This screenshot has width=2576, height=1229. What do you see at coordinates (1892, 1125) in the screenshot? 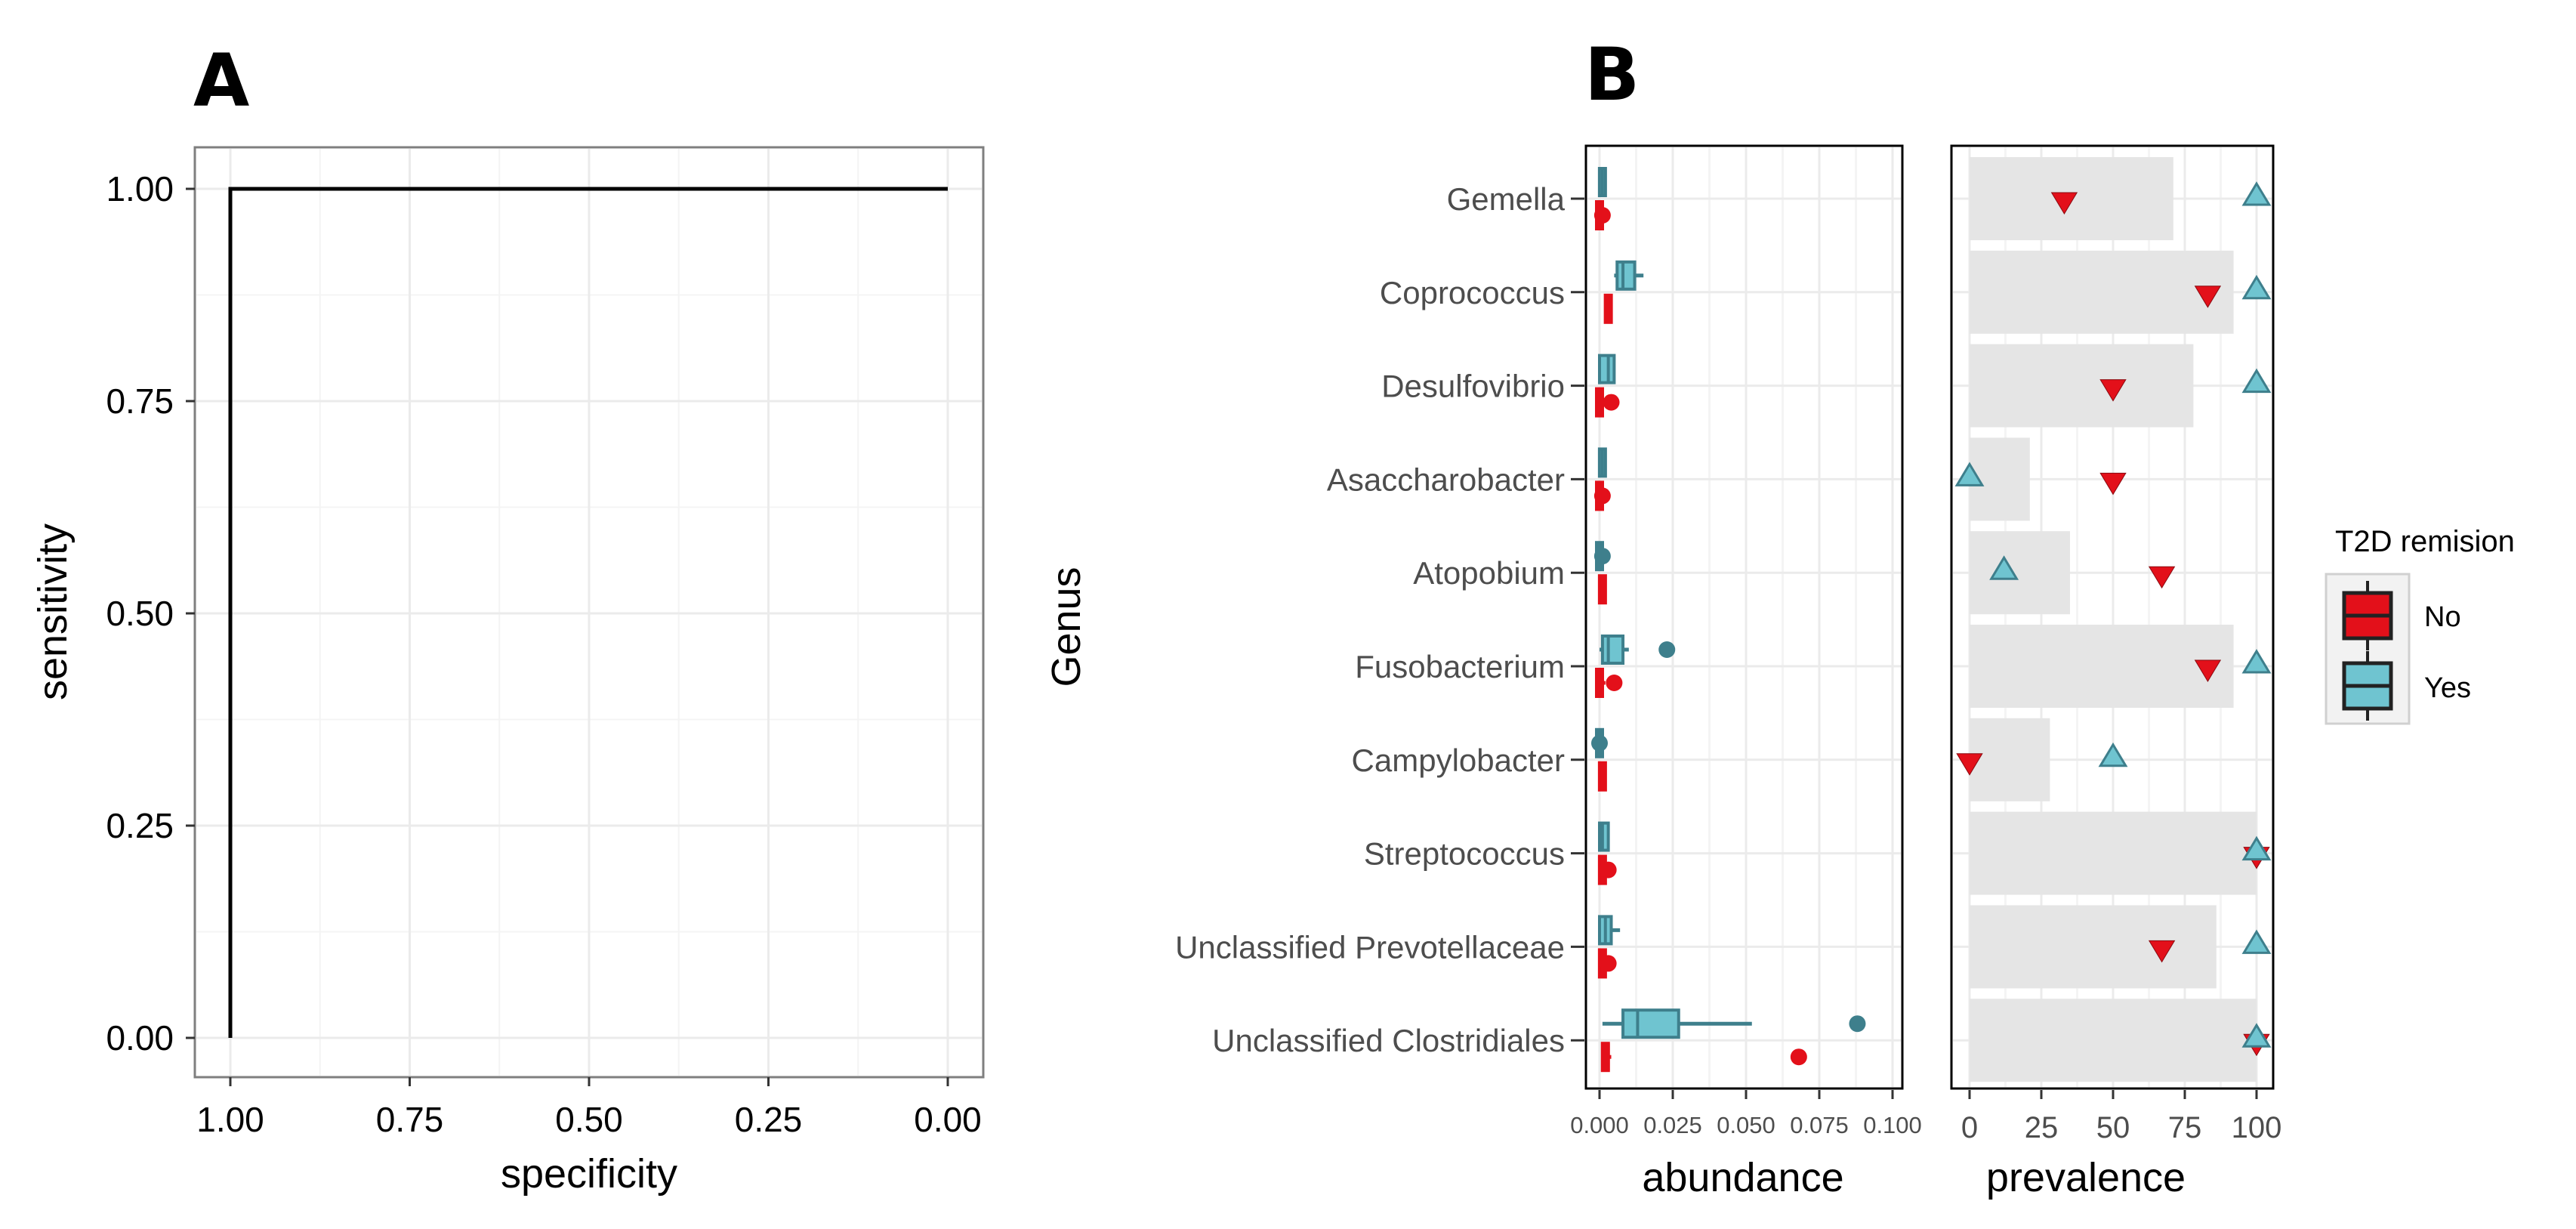
I see `abundance-tick-label: 0.100` at bounding box center [1892, 1125].